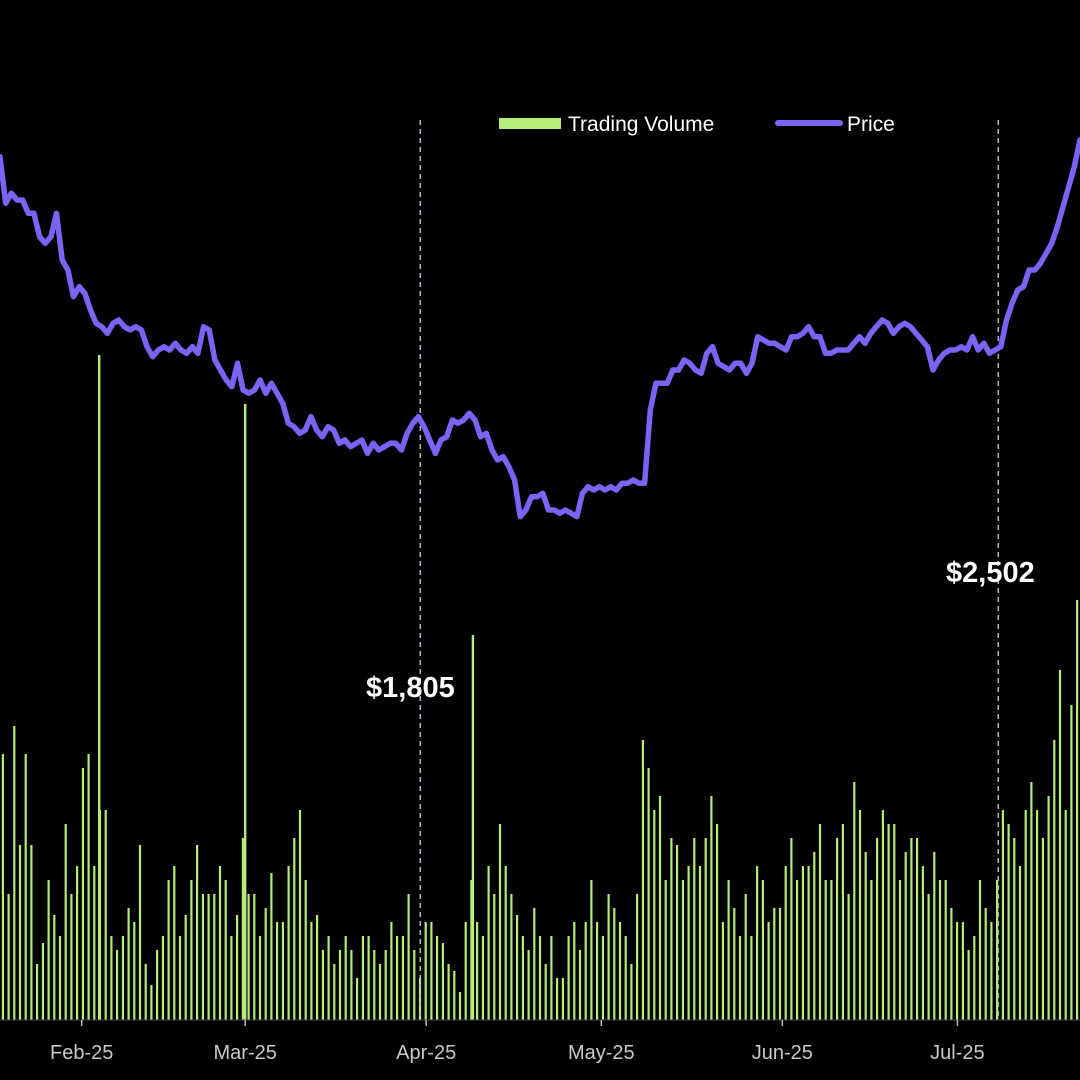  What do you see at coordinates (540, 1041) in the screenshot?
I see `x-axis: Feb-25 Mar-25 Apr-25 May-25 Jun-25 Jul-25` at bounding box center [540, 1041].